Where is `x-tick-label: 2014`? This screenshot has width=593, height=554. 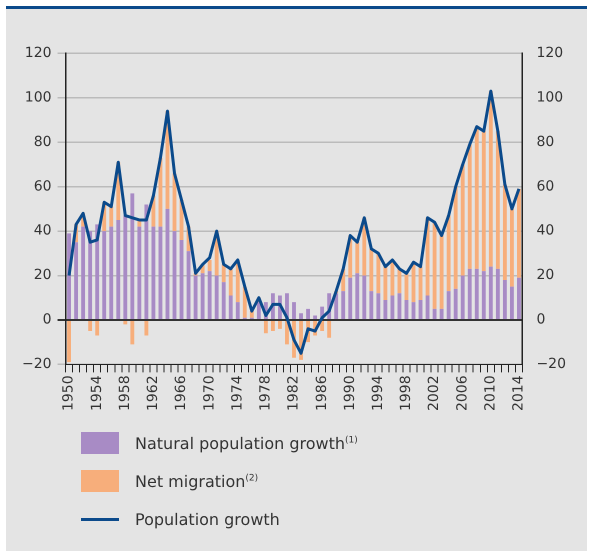 x-tick-label: 2014 is located at coordinates (518, 393).